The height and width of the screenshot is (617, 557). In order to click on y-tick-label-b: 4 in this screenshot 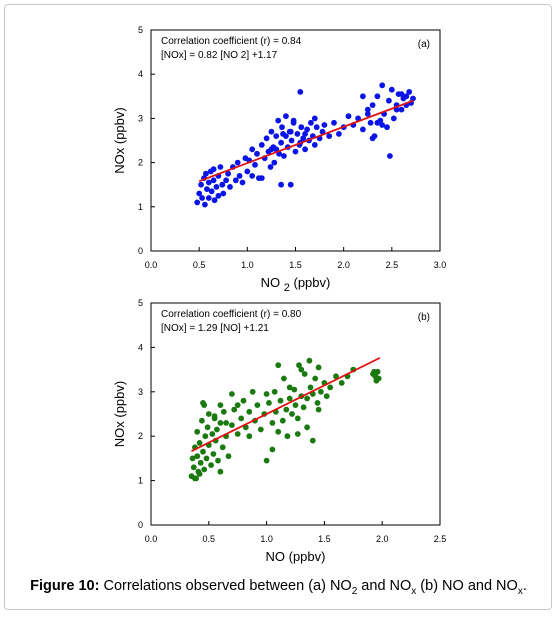, I will do `click(140, 347)`.